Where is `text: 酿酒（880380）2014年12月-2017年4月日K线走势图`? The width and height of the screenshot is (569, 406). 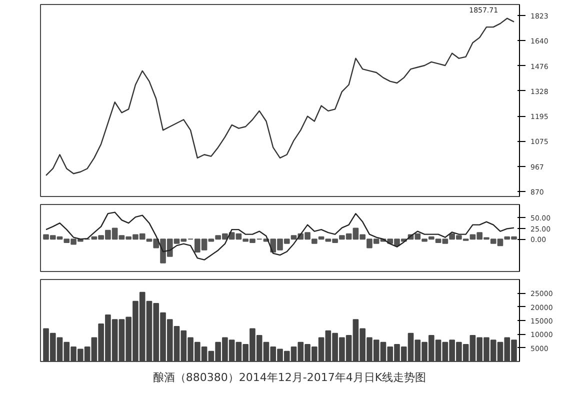
text: 酿酒（880380）2014年12月-2017年4月日K线走势图 is located at coordinates (289, 378).